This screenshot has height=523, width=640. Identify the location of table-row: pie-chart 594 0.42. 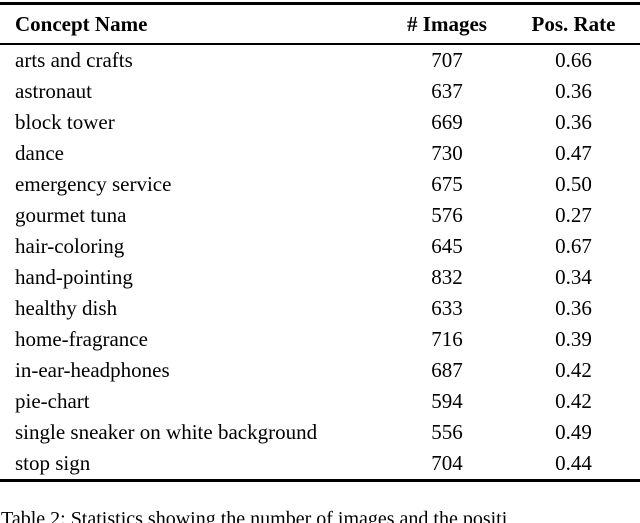
(320, 401).